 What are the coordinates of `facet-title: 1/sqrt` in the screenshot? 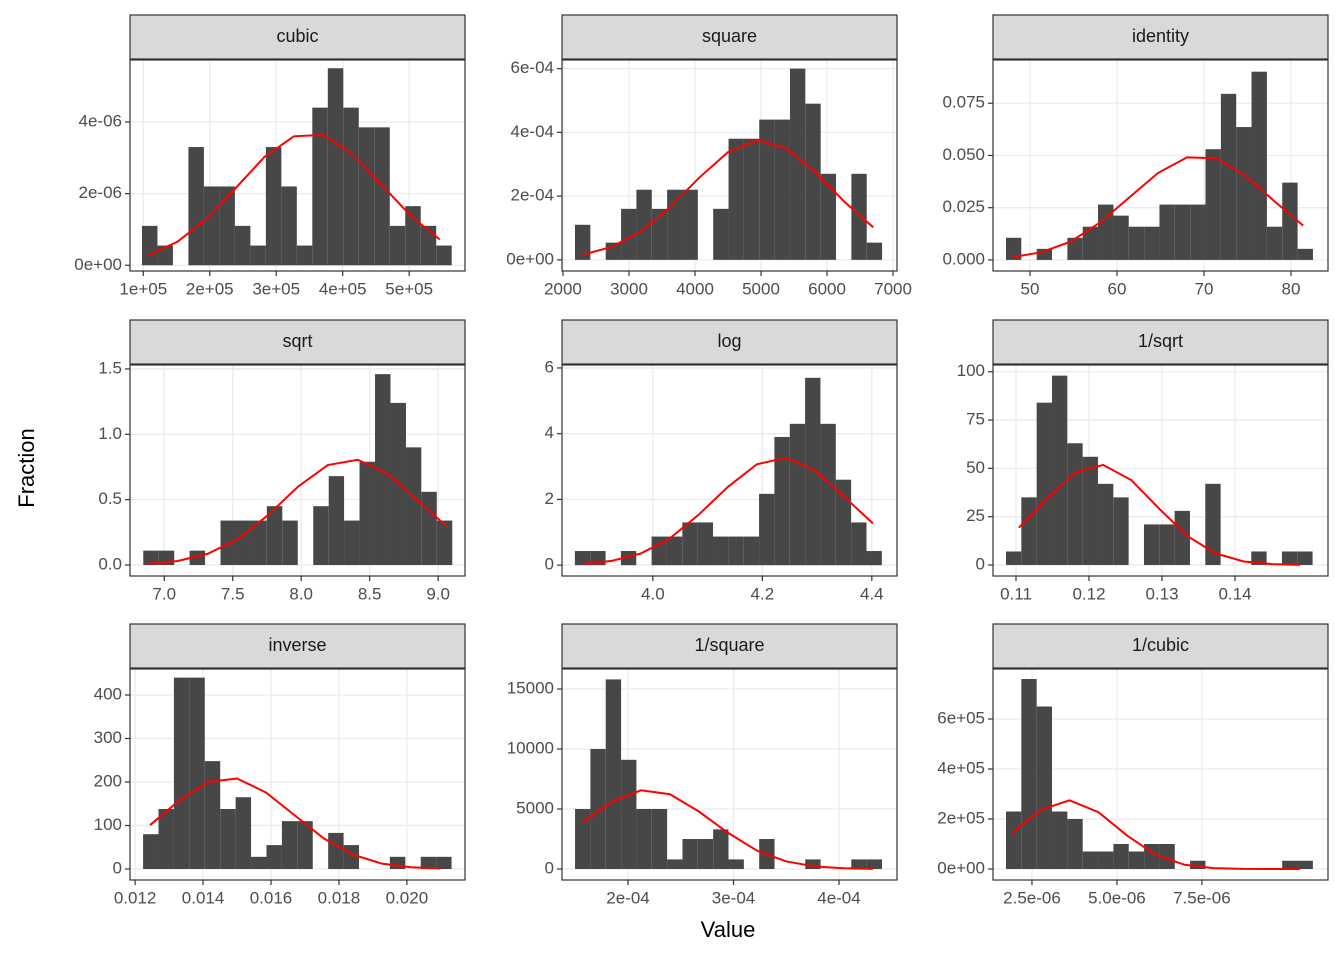 It's located at (1160, 341).